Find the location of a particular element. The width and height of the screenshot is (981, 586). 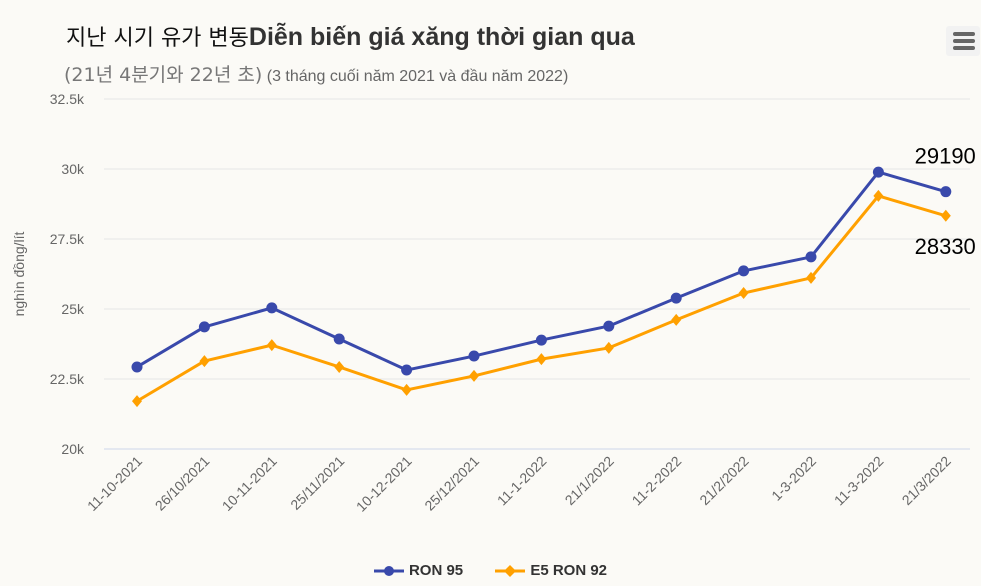

x-tick-label: 11-2-2022 is located at coordinates (657, 481).